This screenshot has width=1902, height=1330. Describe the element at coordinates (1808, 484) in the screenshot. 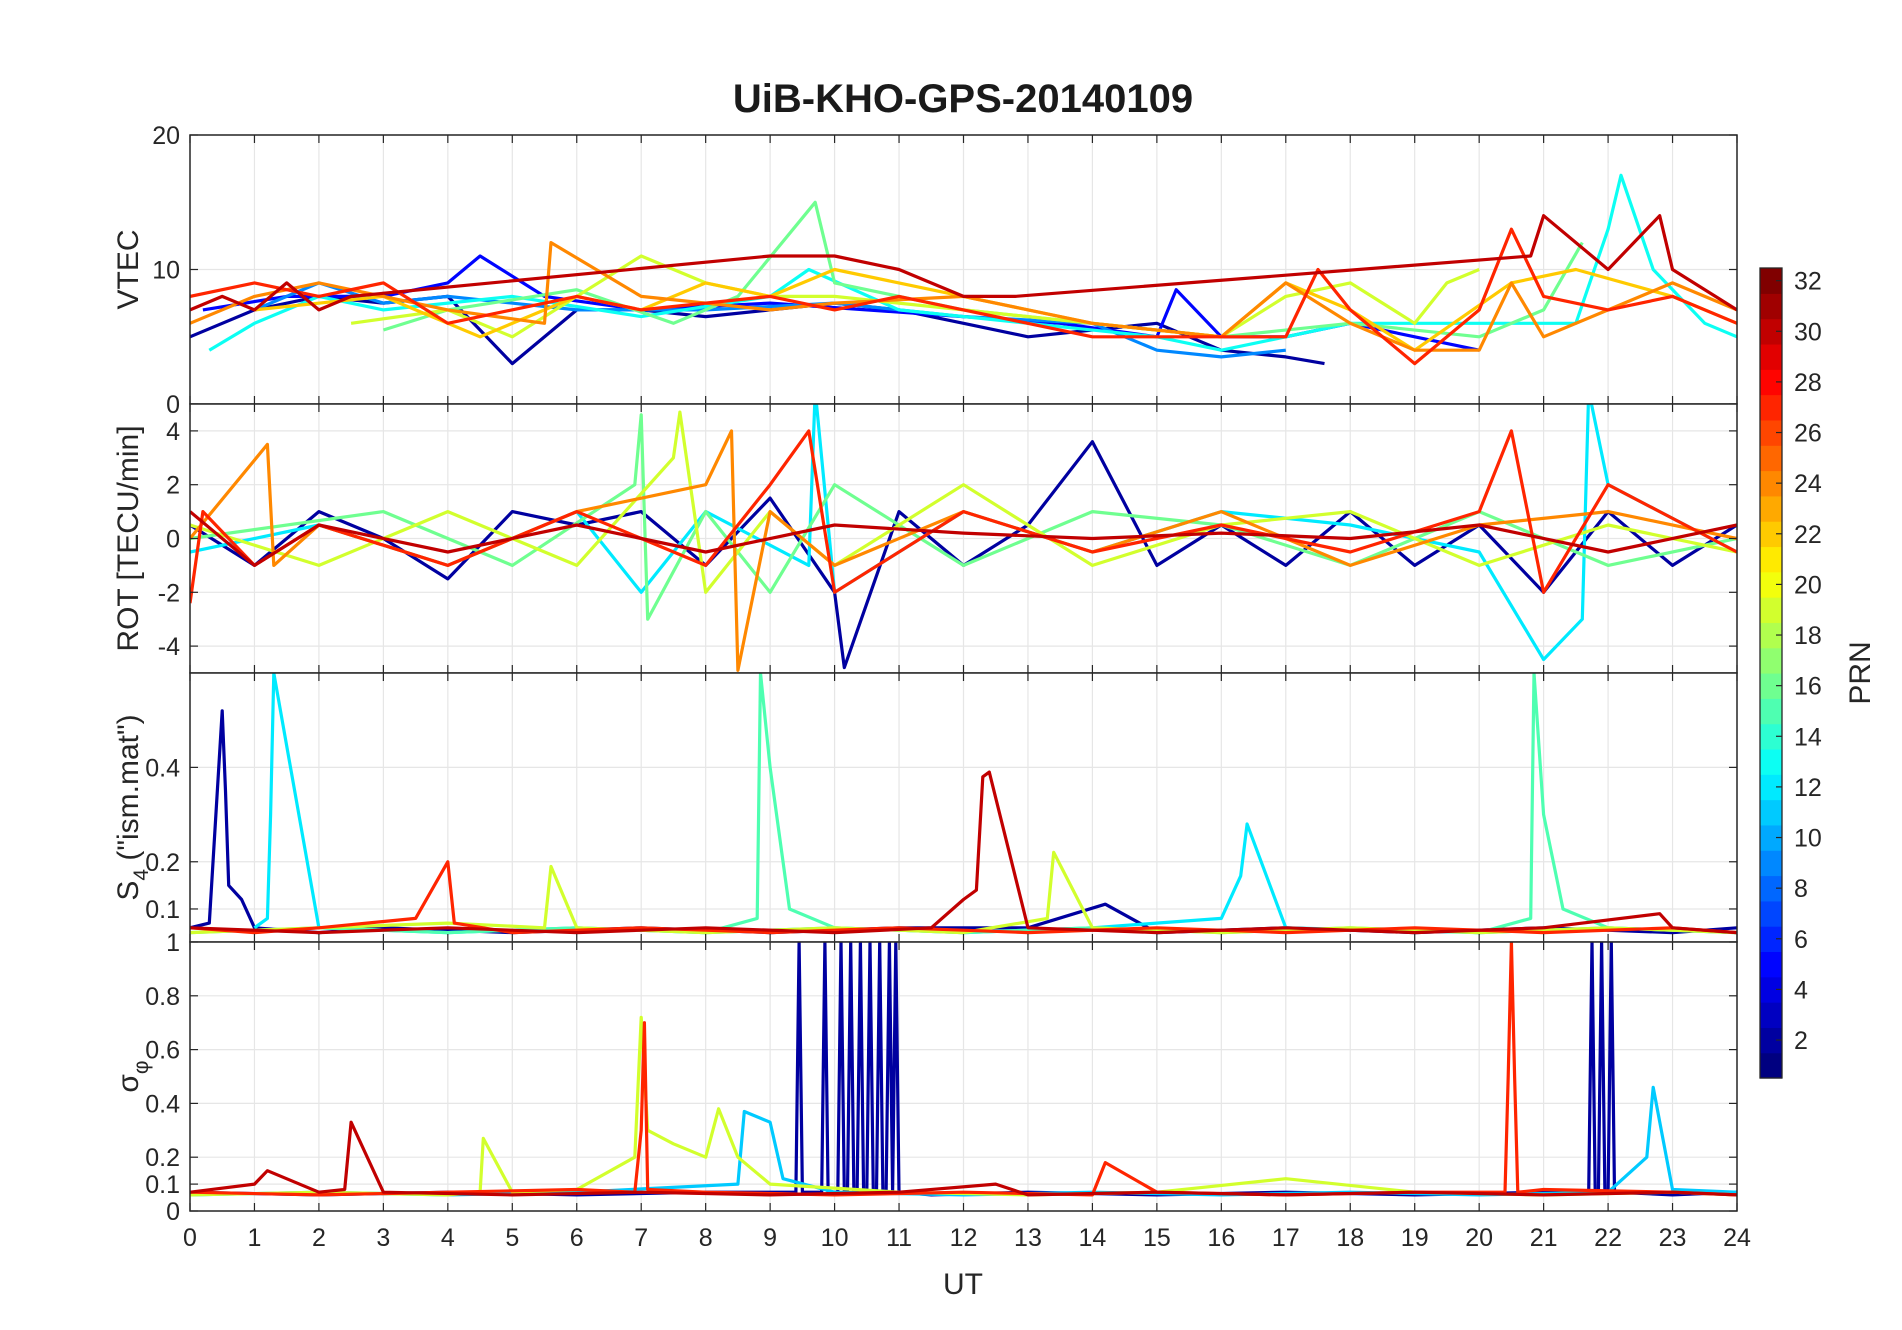

I see `colorbar-tick-label: 24` at that location.